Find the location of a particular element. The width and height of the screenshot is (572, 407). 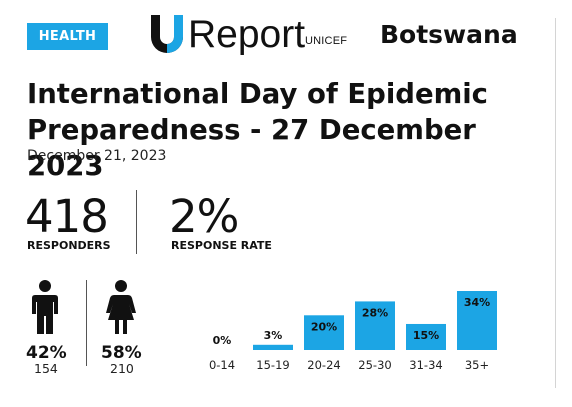

logo-org: UNICEF is located at coordinates (326, 41).